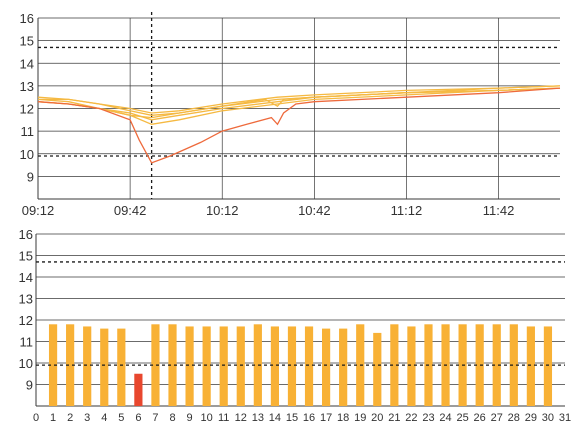 The image size is (580, 434). I want to click on bar-chart-y-tick-label: 16, so click(26, 234).